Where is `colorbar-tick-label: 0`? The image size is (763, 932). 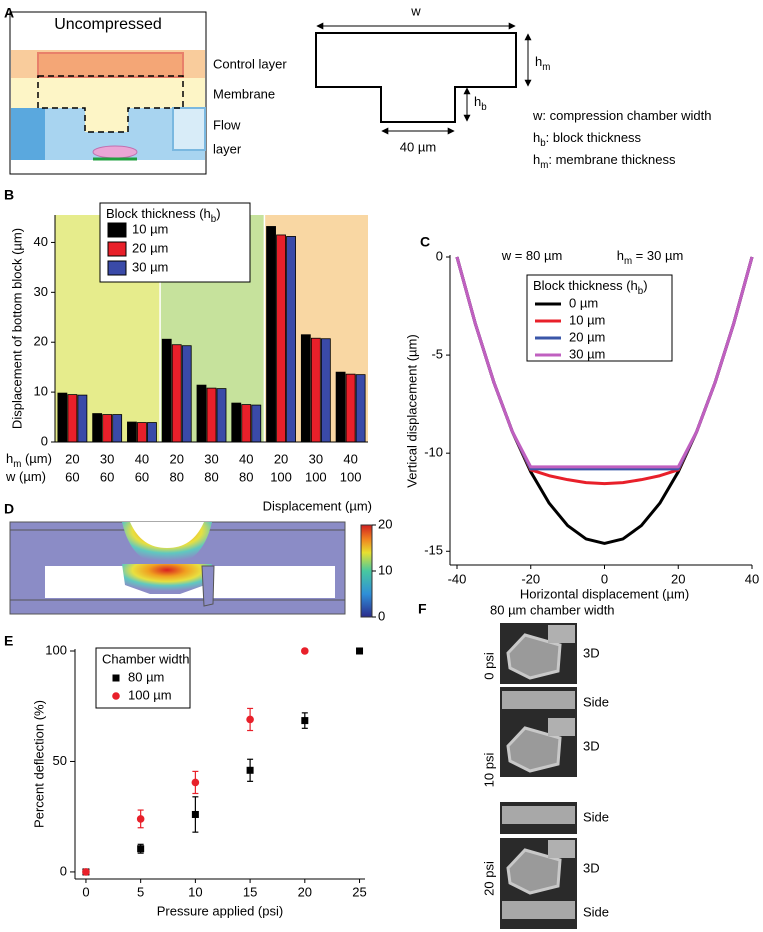 colorbar-tick-label: 0 is located at coordinates (381, 615).